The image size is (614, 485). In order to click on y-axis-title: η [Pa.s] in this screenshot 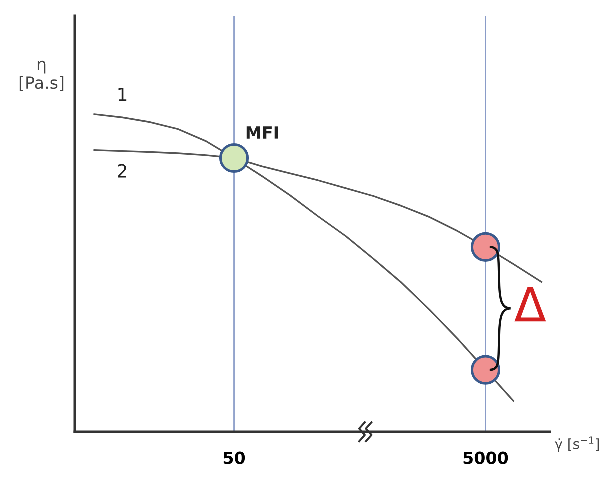, I will do `click(42, 76)`.